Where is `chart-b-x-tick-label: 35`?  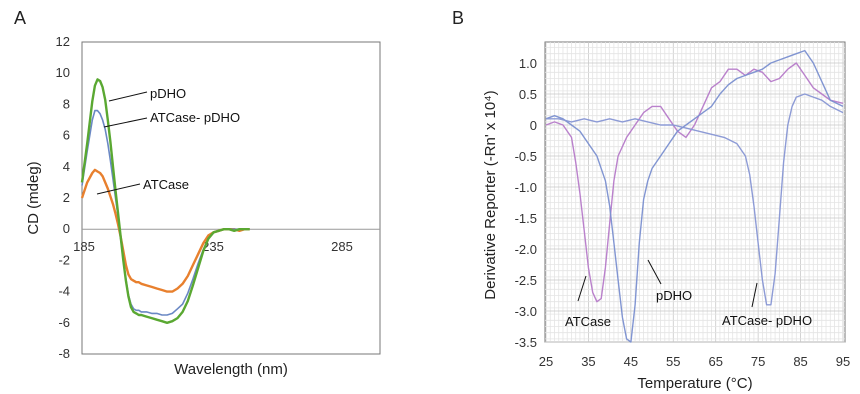 chart-b-x-tick-label: 35 is located at coordinates (588, 361).